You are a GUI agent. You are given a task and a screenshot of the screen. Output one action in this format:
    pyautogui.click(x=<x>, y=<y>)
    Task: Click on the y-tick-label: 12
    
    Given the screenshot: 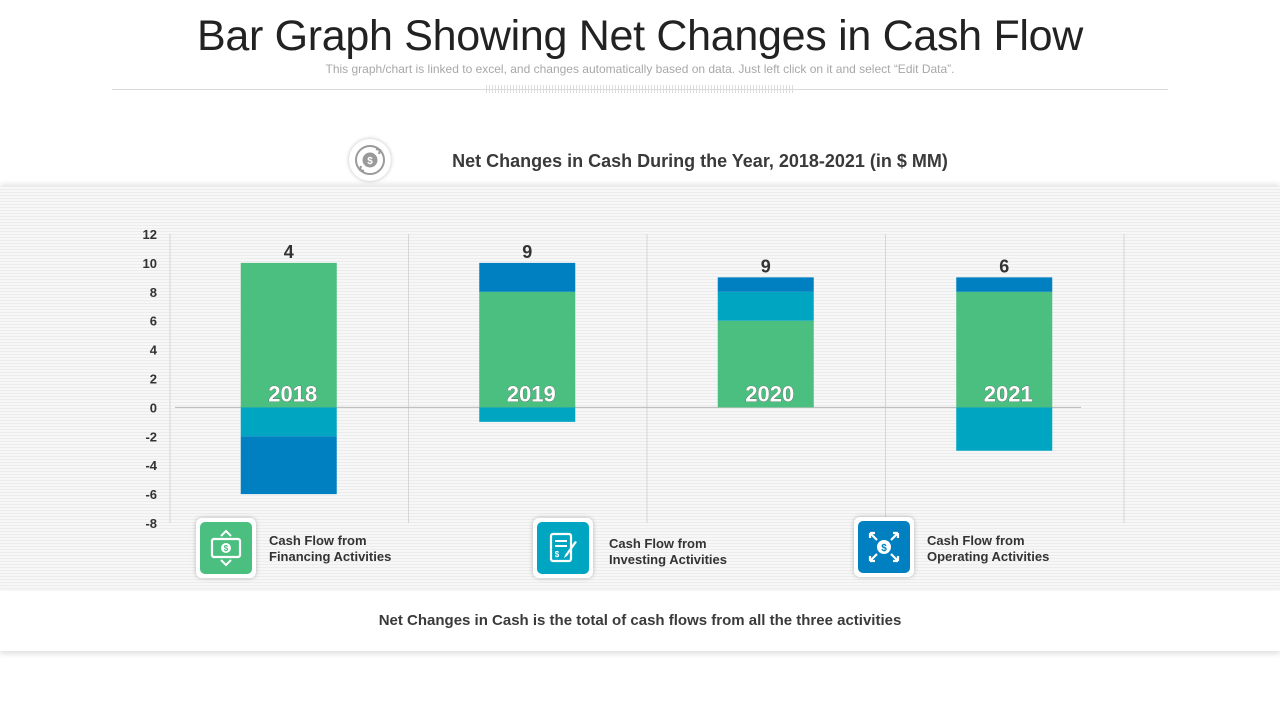 What is the action you would take?
    pyautogui.click(x=150, y=234)
    